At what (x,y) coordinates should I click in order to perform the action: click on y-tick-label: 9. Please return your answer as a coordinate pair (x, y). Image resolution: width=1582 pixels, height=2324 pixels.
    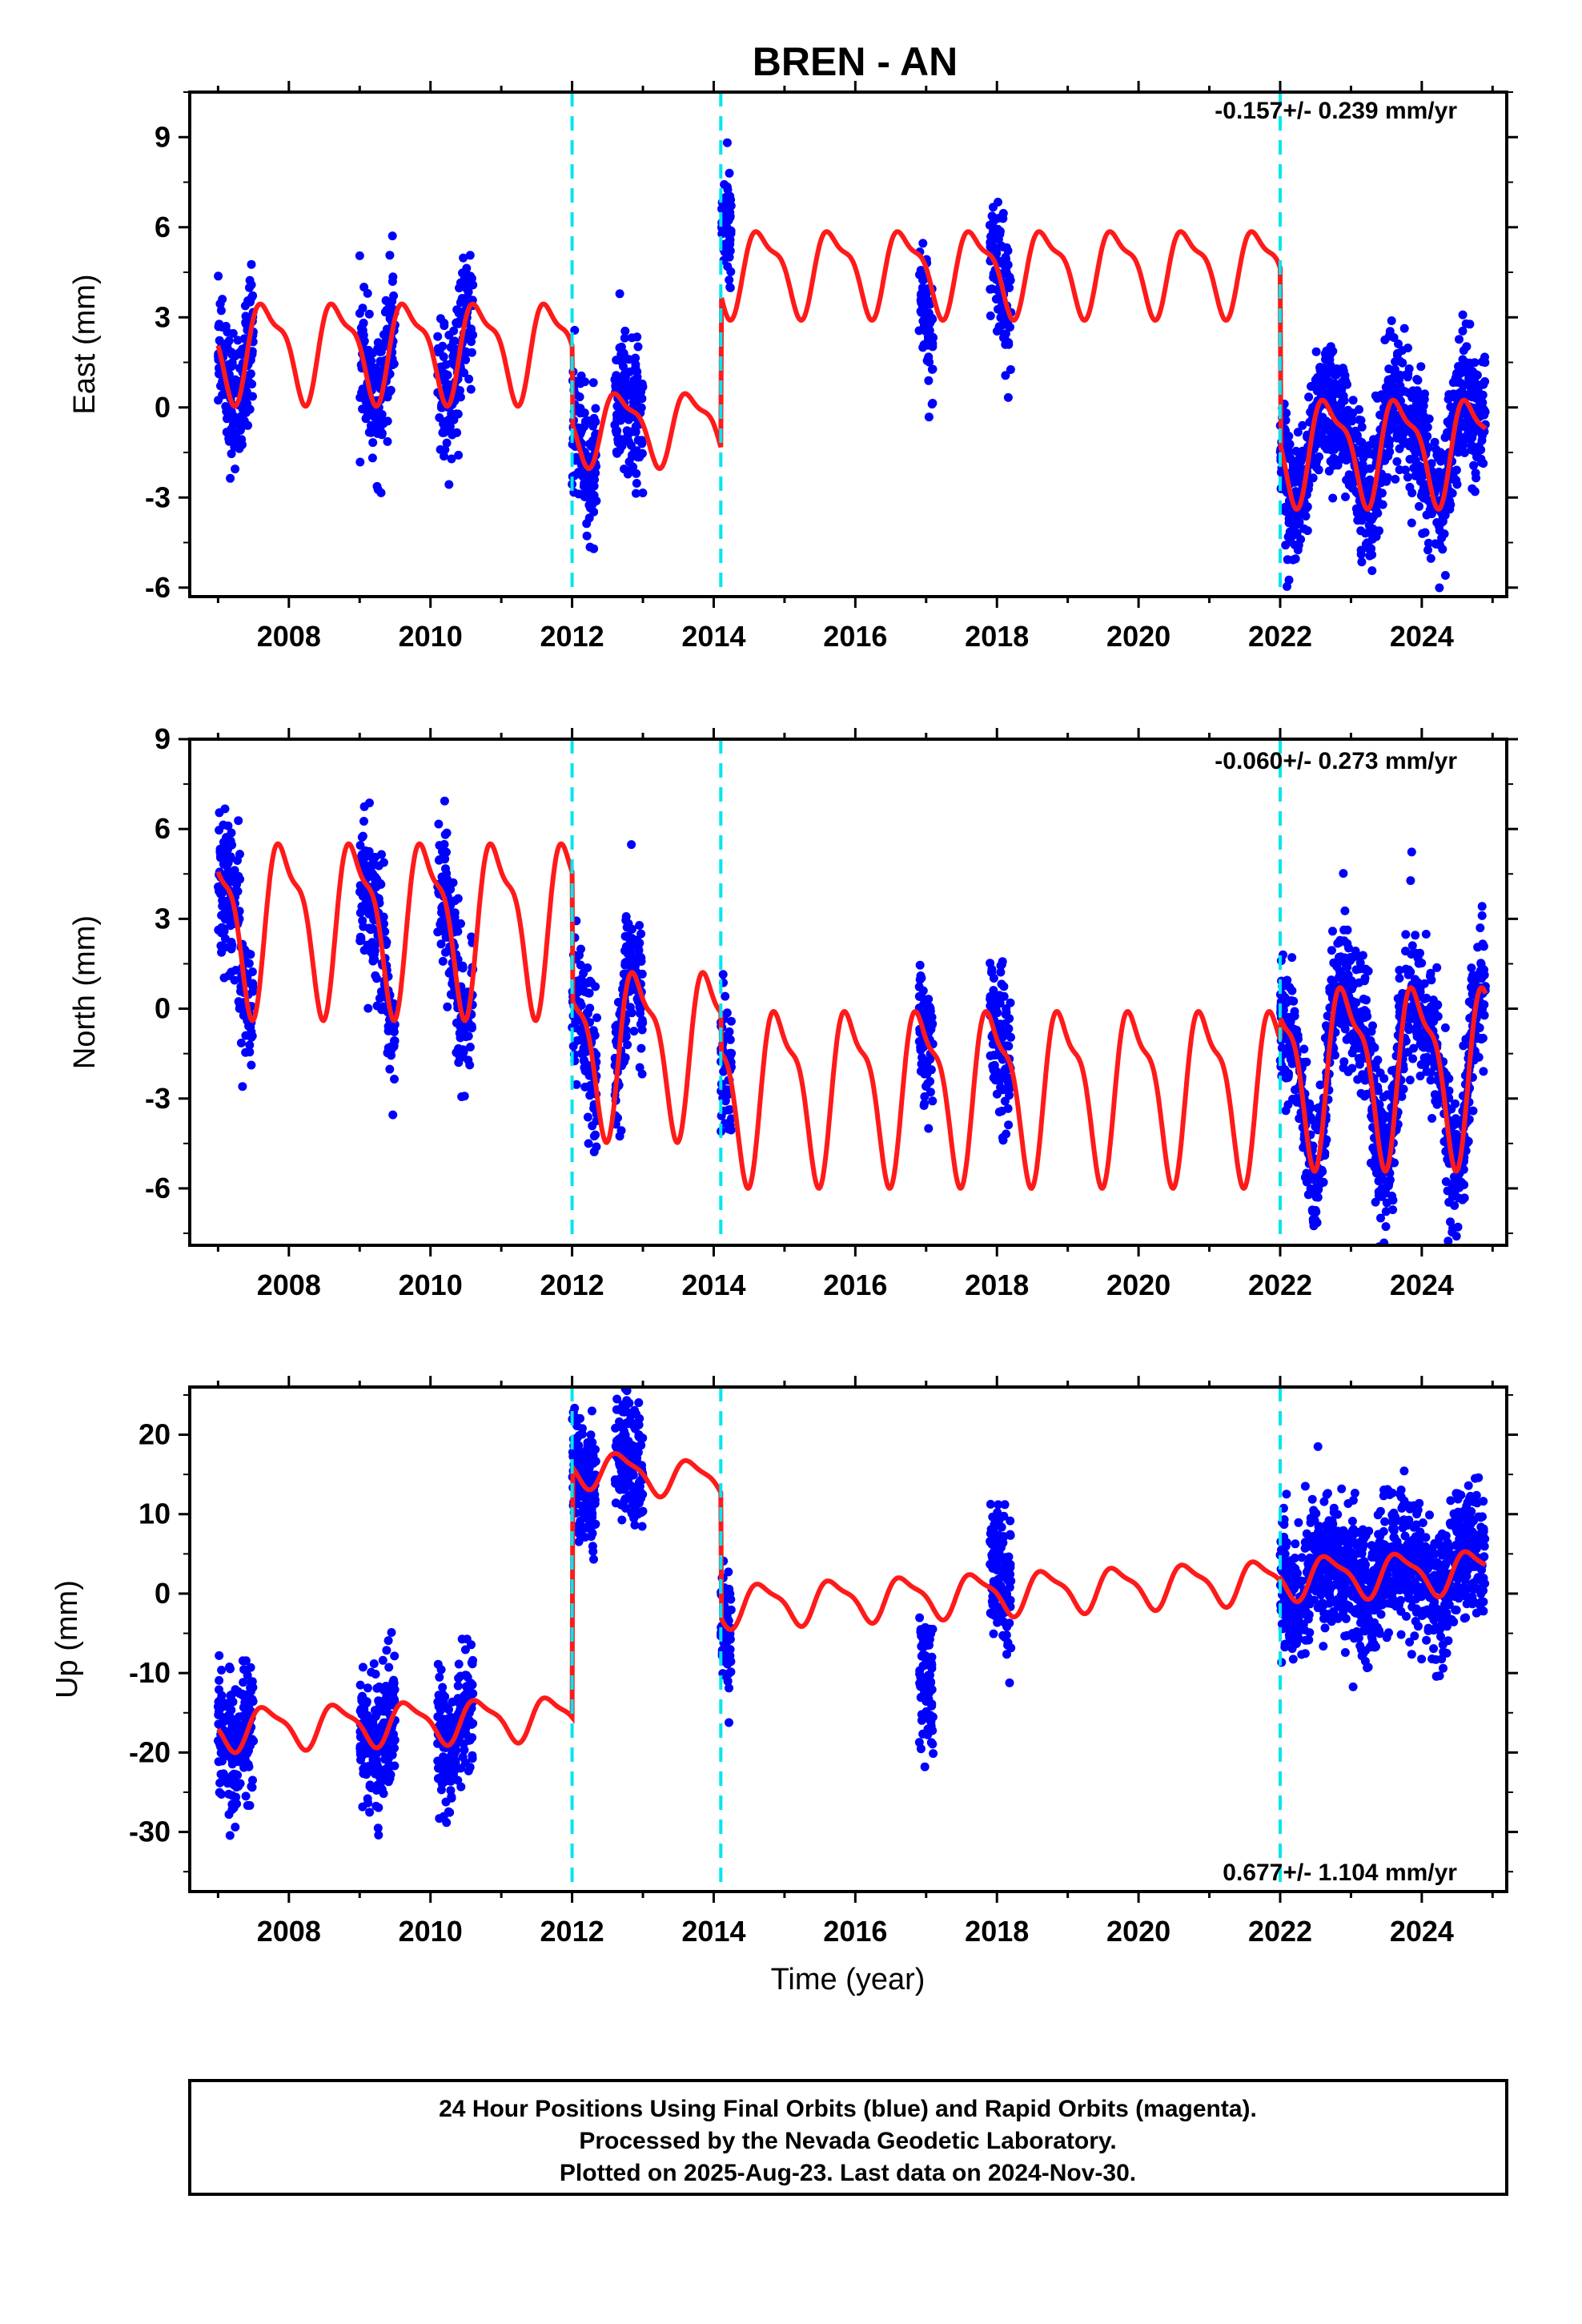
    Looking at the image, I should click on (163, 136).